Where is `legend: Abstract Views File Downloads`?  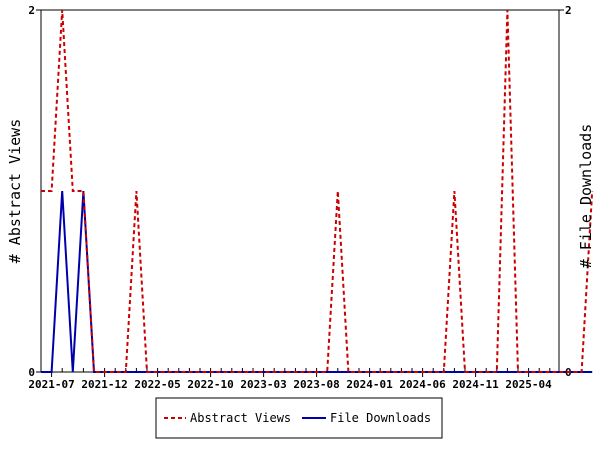
legend: Abstract Views File Downloads is located at coordinates (299, 418).